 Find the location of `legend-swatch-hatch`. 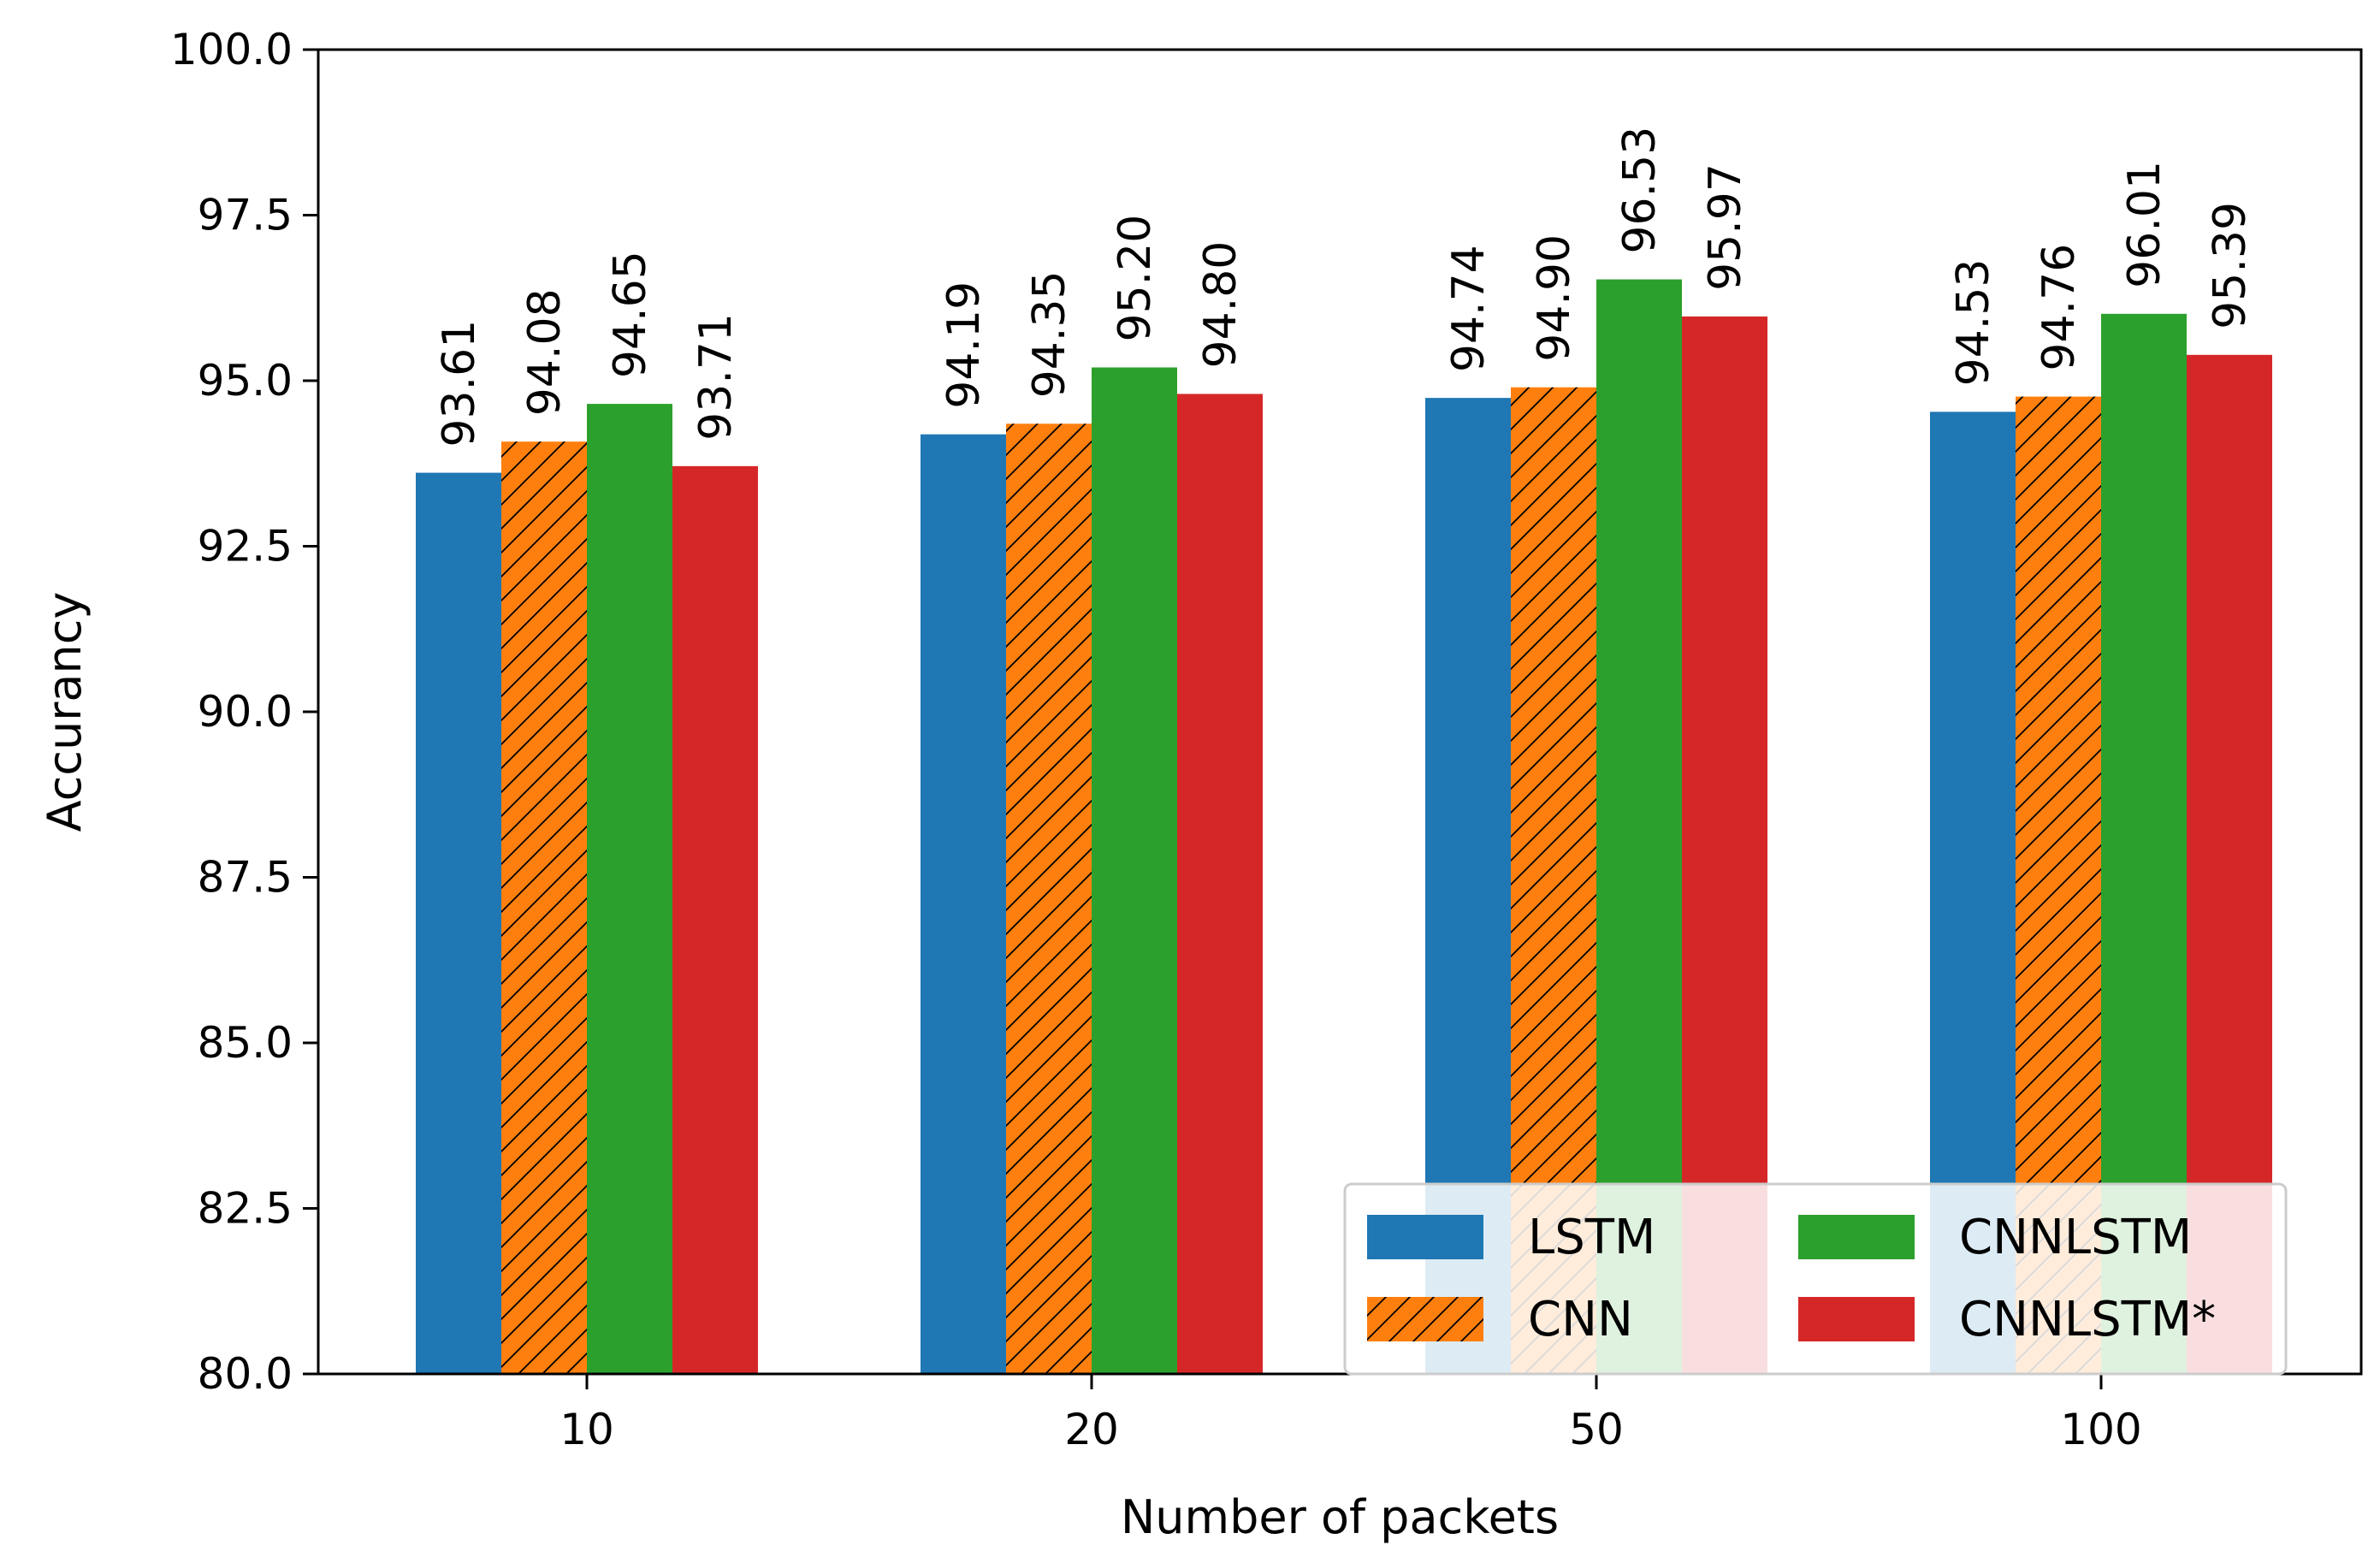

legend-swatch-hatch is located at coordinates (1425, 1319).